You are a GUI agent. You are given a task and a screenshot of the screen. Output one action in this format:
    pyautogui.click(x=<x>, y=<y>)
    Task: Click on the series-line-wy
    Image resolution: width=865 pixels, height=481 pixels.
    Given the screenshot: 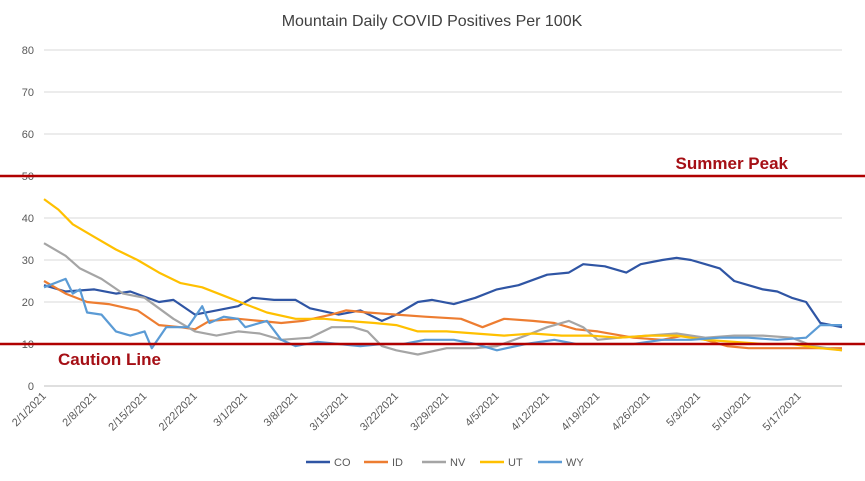 What is the action you would take?
    pyautogui.click(x=442, y=314)
    